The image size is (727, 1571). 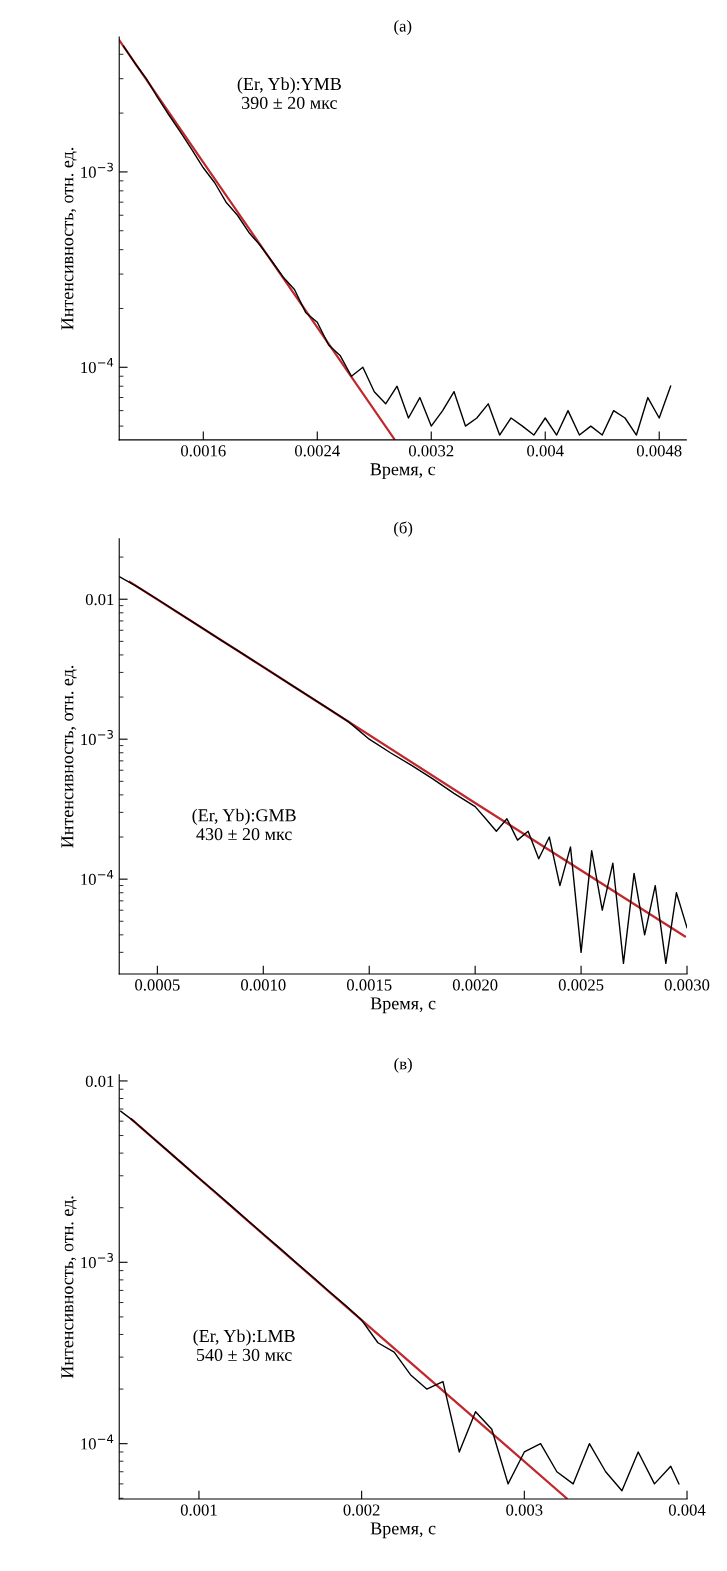 What do you see at coordinates (475, 985) in the screenshot?
I see `x-tick-label: 0.0020` at bounding box center [475, 985].